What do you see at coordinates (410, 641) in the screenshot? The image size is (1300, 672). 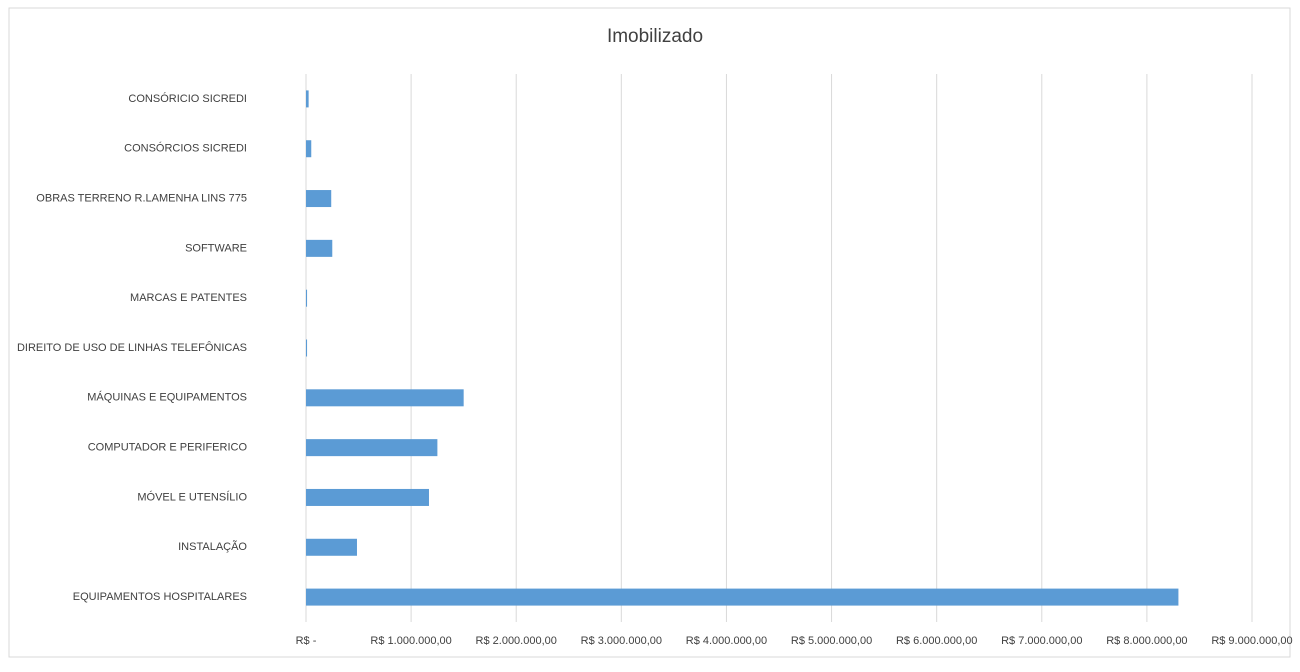 I see `x-tick-label: R$ 1.000.000,00` at bounding box center [410, 641].